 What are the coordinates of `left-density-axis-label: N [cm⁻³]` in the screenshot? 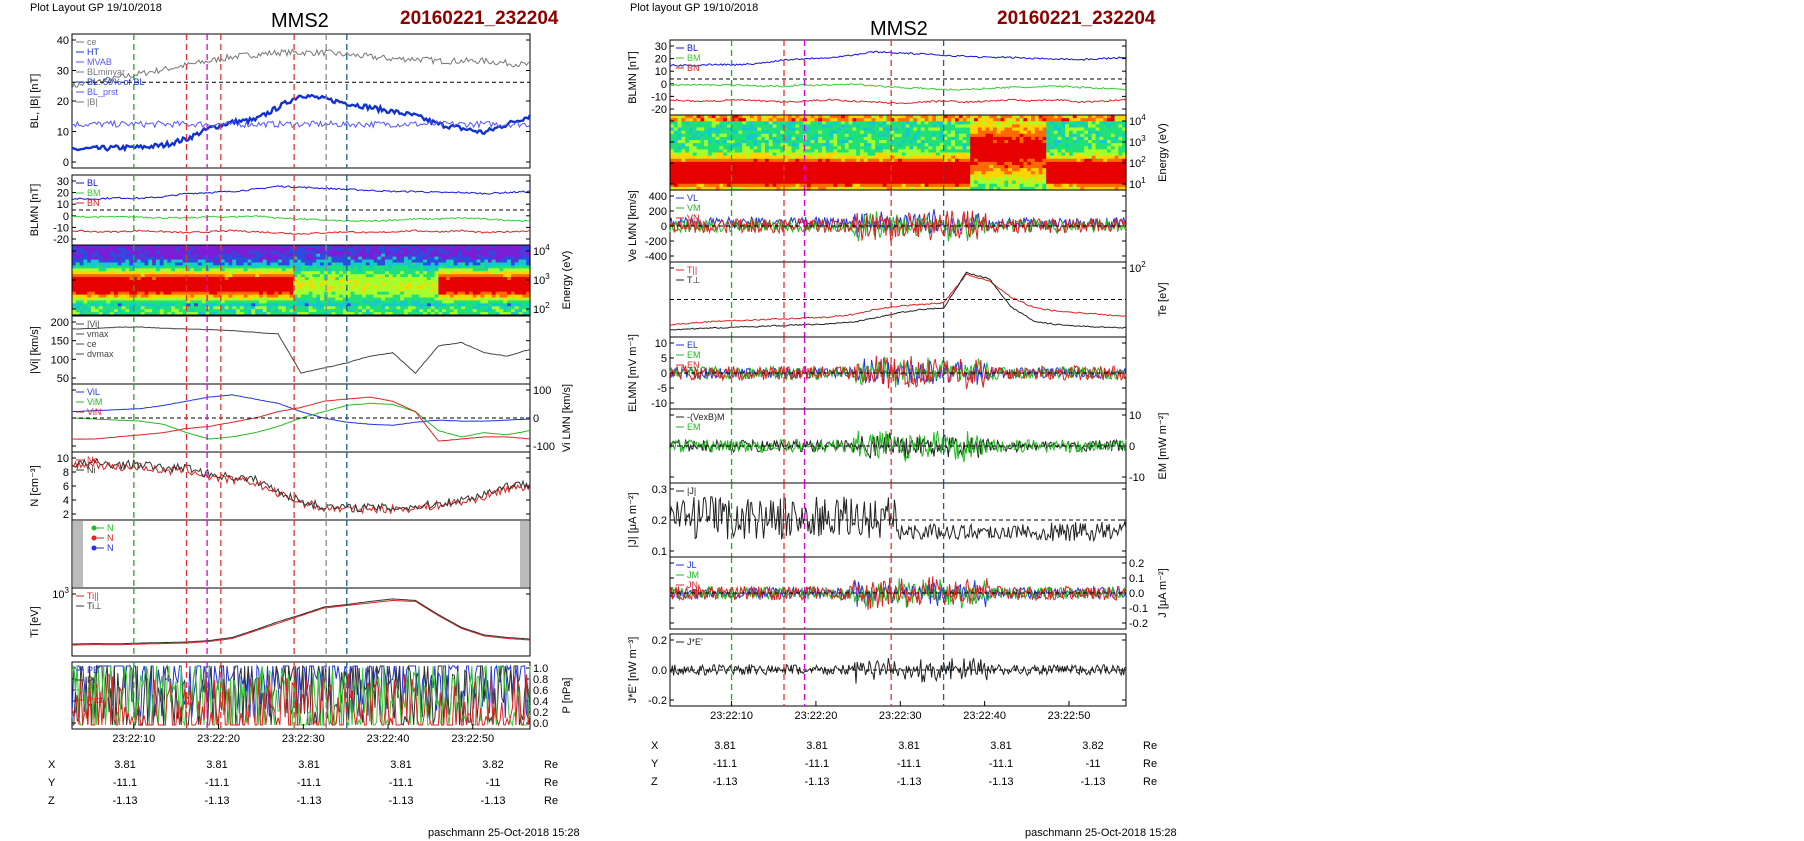 It's located at (35, 485).